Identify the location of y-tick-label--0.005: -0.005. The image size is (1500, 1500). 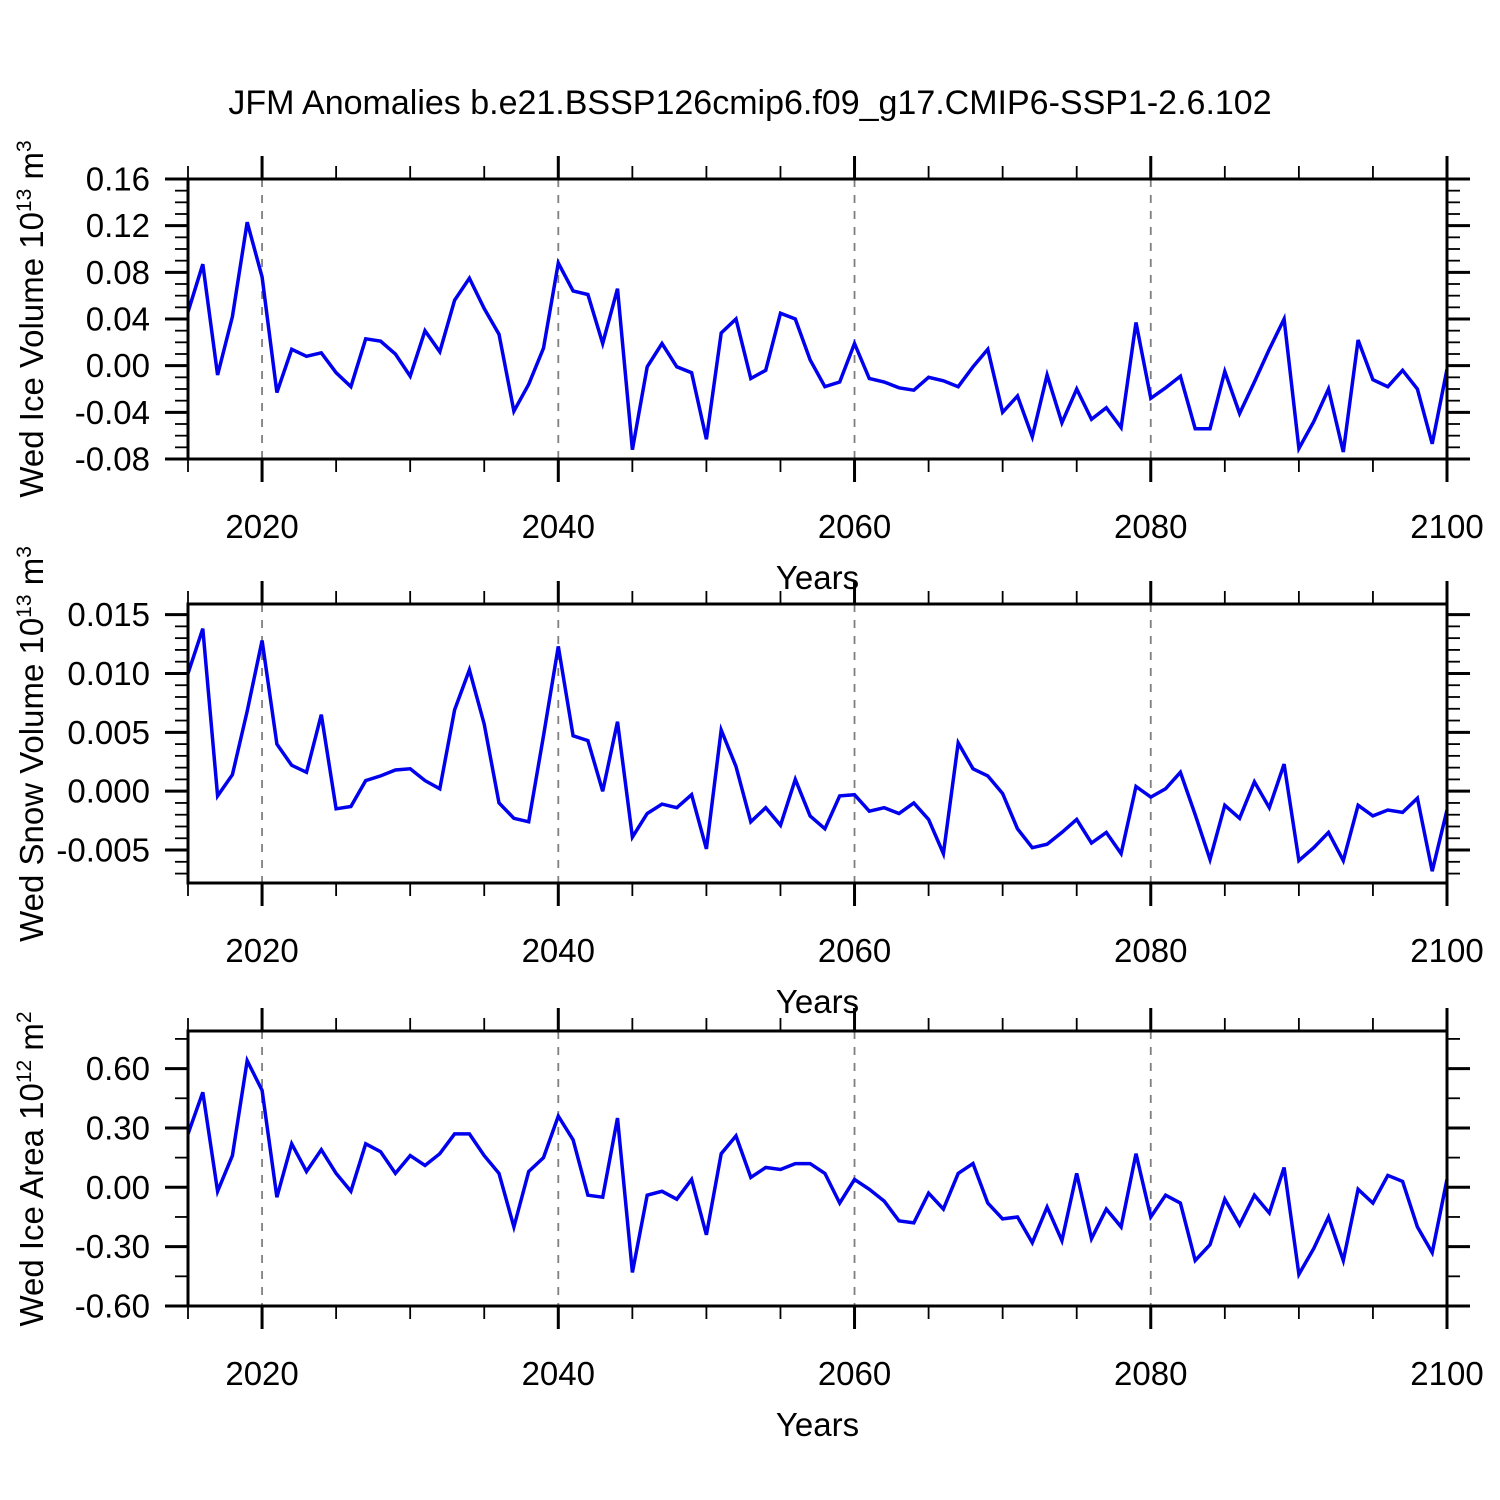
(103, 850).